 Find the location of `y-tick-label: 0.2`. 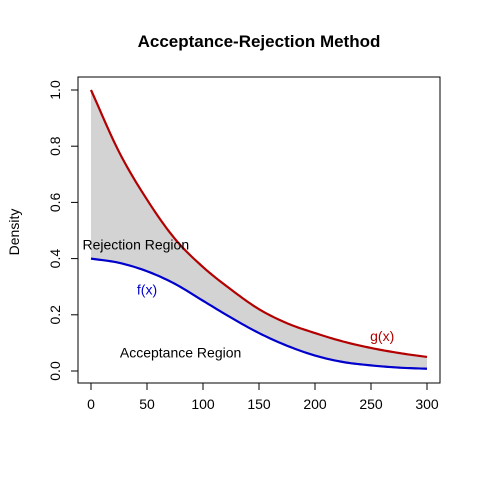

y-tick-label: 0.2 is located at coordinates (55, 315).